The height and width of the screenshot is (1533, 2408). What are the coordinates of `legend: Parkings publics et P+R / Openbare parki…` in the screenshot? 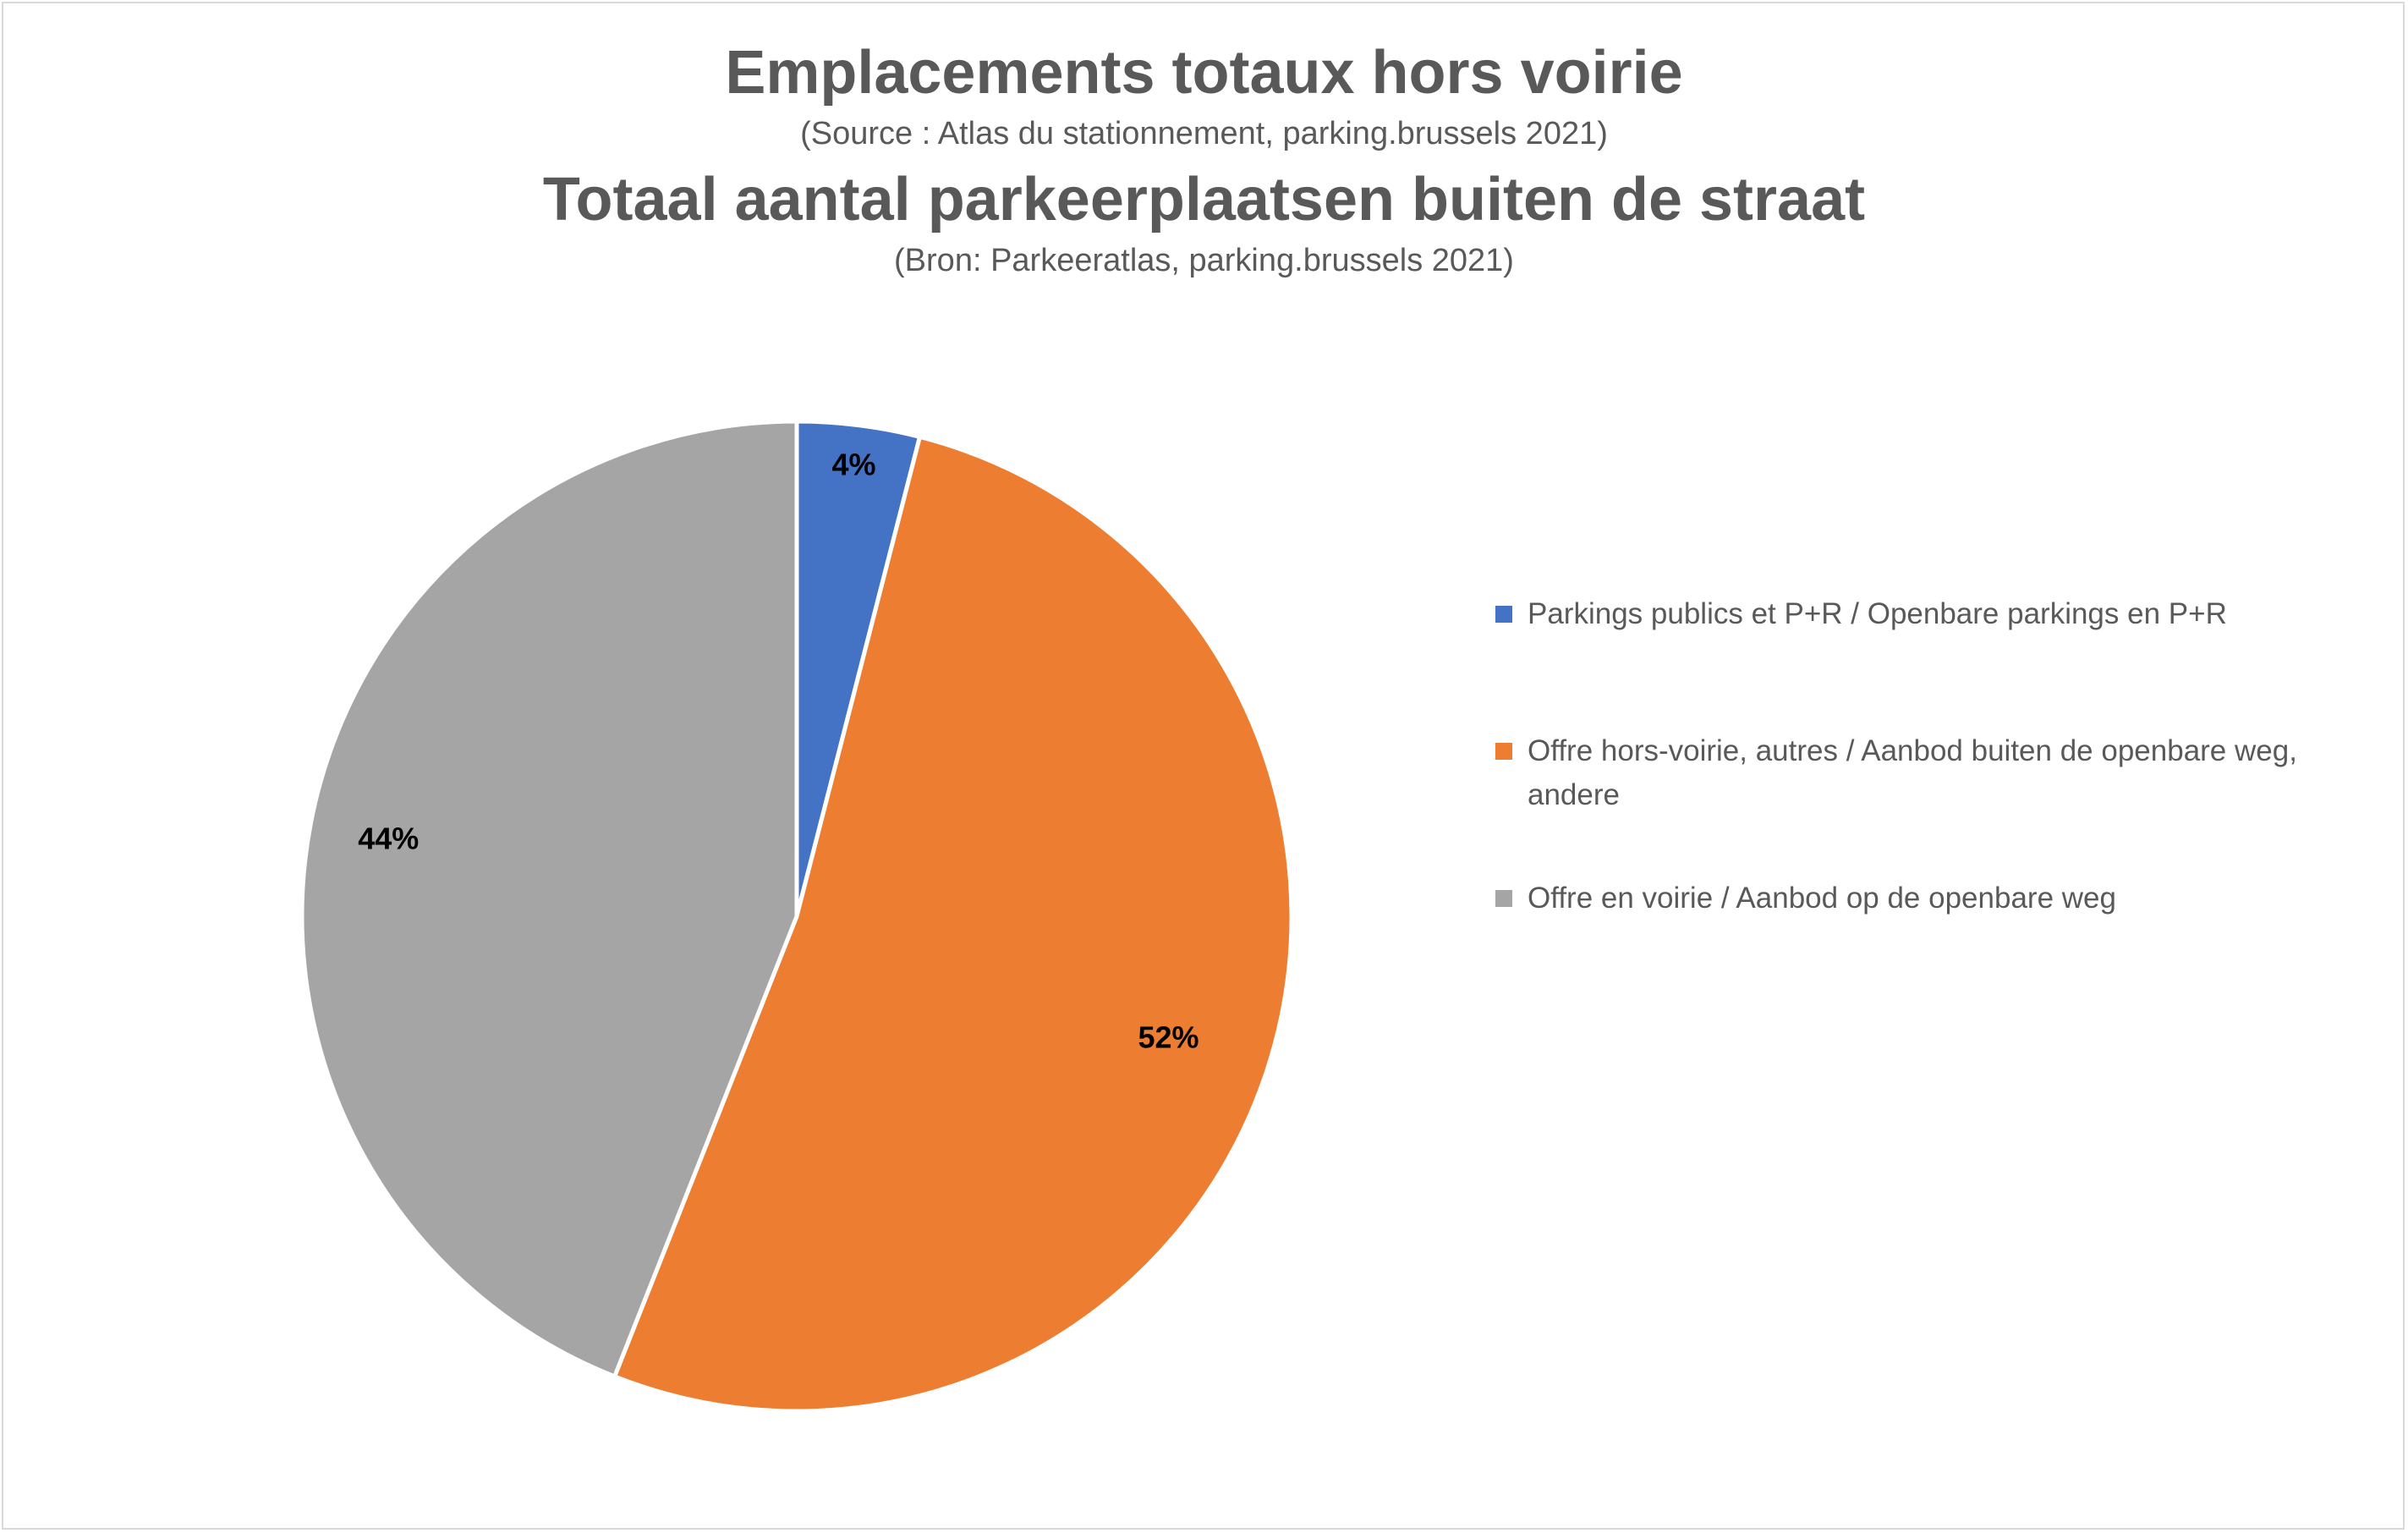 It's located at (1944, 803).